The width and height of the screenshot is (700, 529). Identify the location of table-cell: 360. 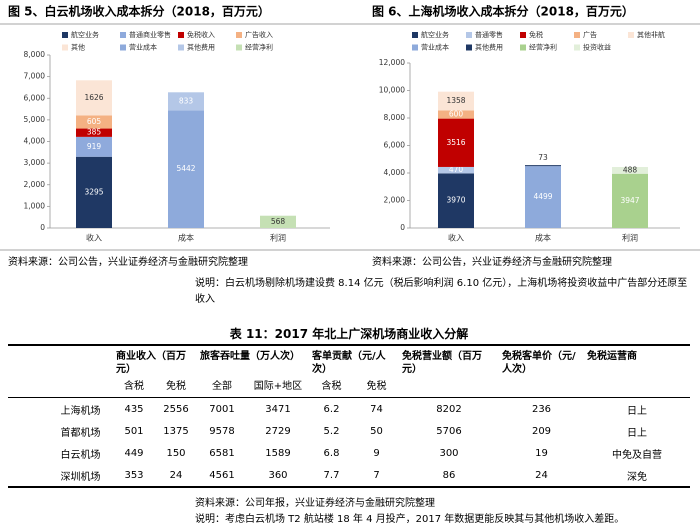
(278, 475).